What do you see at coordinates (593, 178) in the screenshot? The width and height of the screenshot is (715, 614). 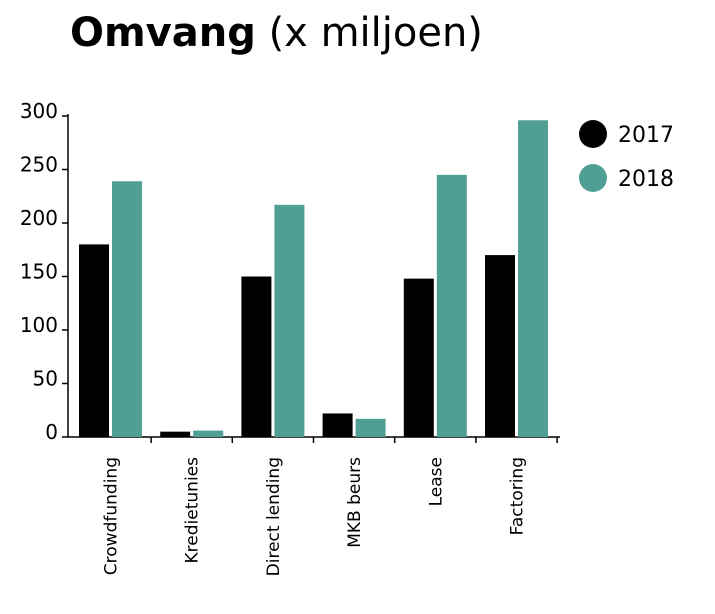 I see `legend-marker-2018` at bounding box center [593, 178].